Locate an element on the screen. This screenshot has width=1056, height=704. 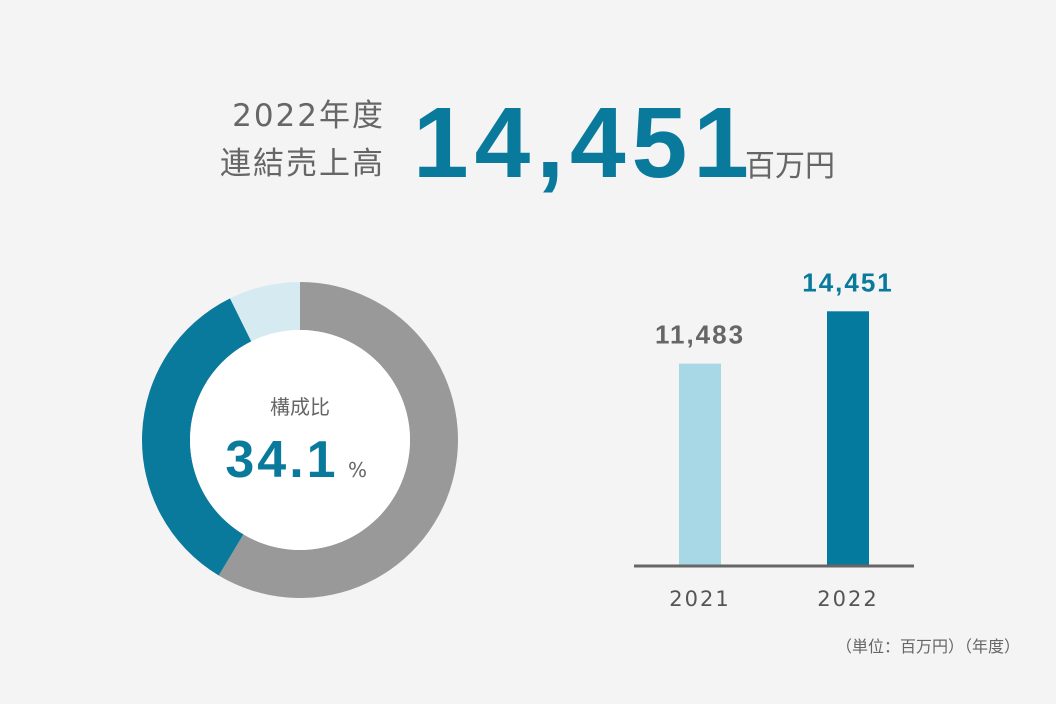
x-tick-label: 2022 is located at coordinates (847, 599).